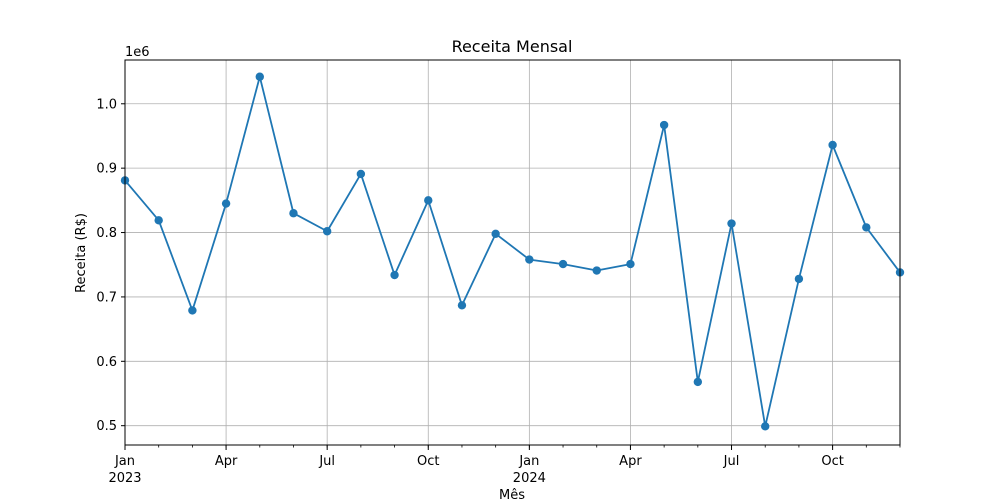 This screenshot has width=1000, height=500. I want to click on y-tick-label: 0.7, so click(106, 297).